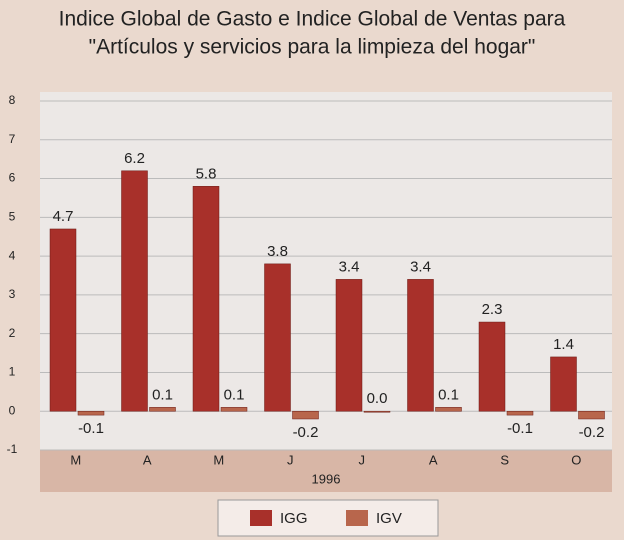  I want to click on y-tick-label: 8, so click(12, 100).